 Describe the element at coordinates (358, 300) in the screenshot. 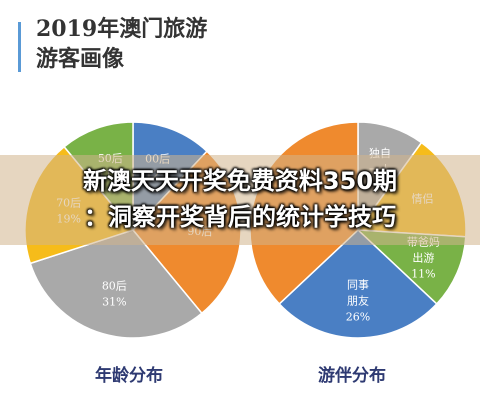

I see `slice-label: 朋友` at that location.